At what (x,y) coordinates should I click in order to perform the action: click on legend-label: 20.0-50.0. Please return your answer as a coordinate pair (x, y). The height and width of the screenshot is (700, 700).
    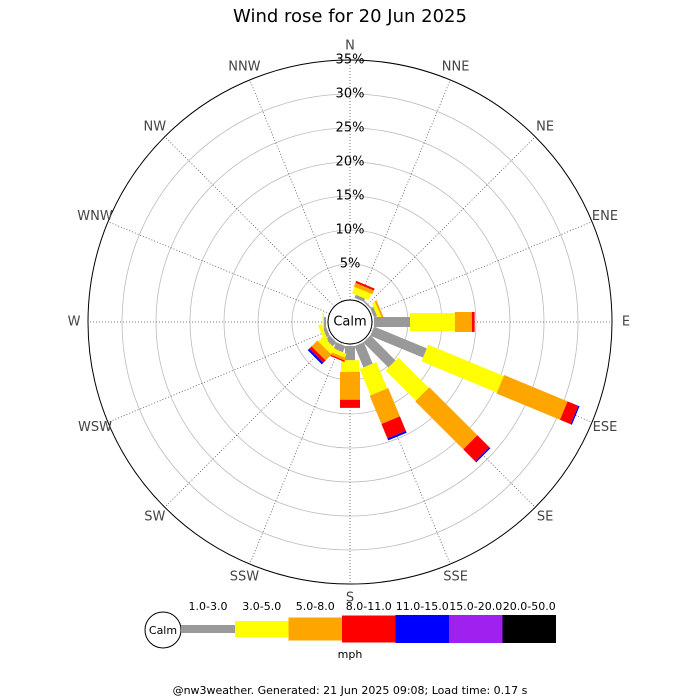
    Looking at the image, I should click on (529, 606).